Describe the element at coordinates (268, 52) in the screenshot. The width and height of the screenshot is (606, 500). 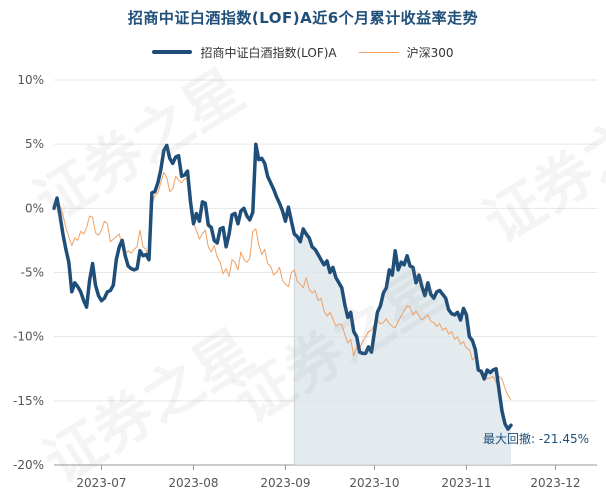
I see `legend-label-fund: 招商中证白酒指数(LOF)A` at that location.